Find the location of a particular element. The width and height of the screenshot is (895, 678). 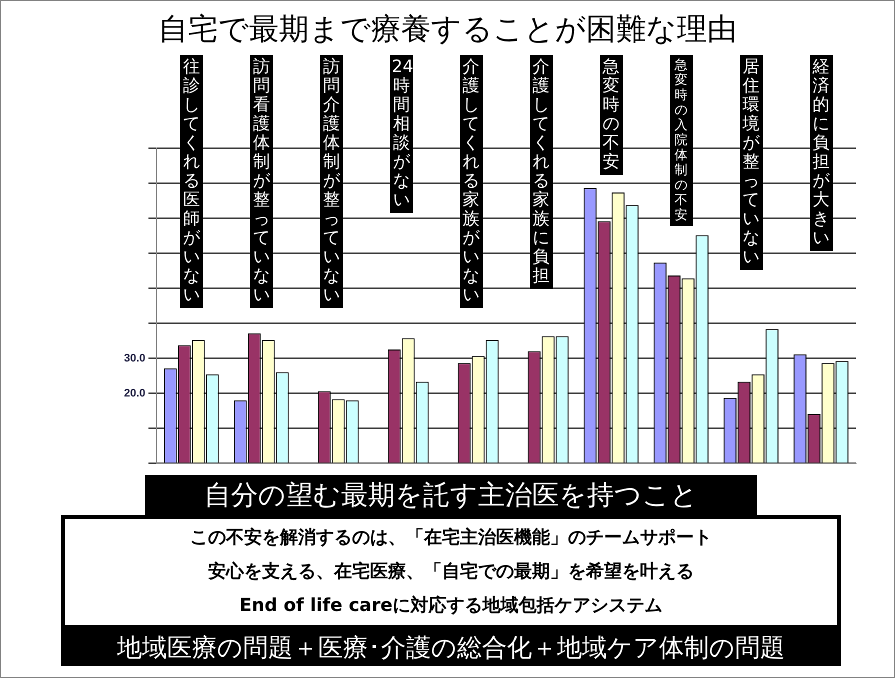

text: 地域医療の問題＋医療･介護の総合化＋地域ケア体制の問題 is located at coordinates (451, 647).